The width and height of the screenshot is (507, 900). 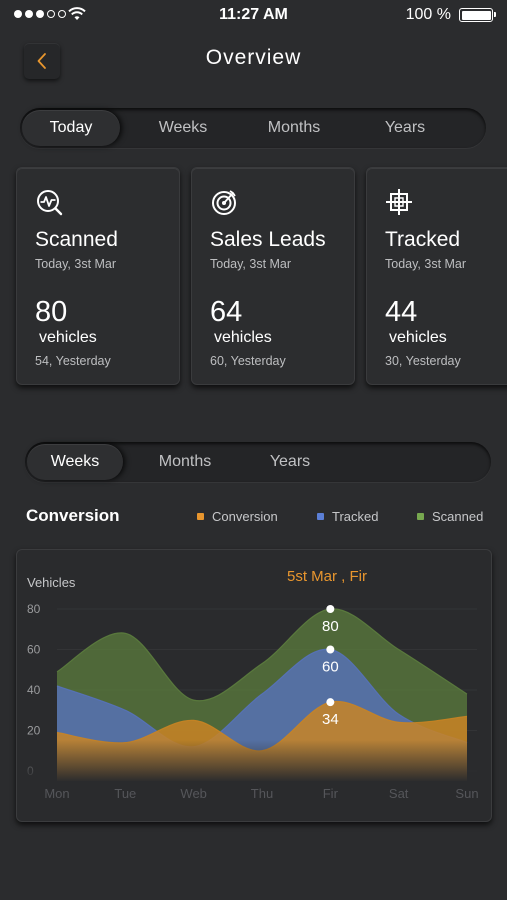 What do you see at coordinates (34, 609) in the screenshot?
I see `y-tick-label: 80` at bounding box center [34, 609].